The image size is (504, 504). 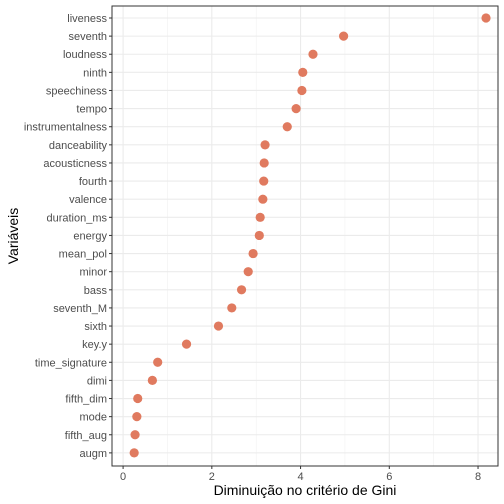 I want to click on y-tick-label: bass, so click(x=96, y=291).